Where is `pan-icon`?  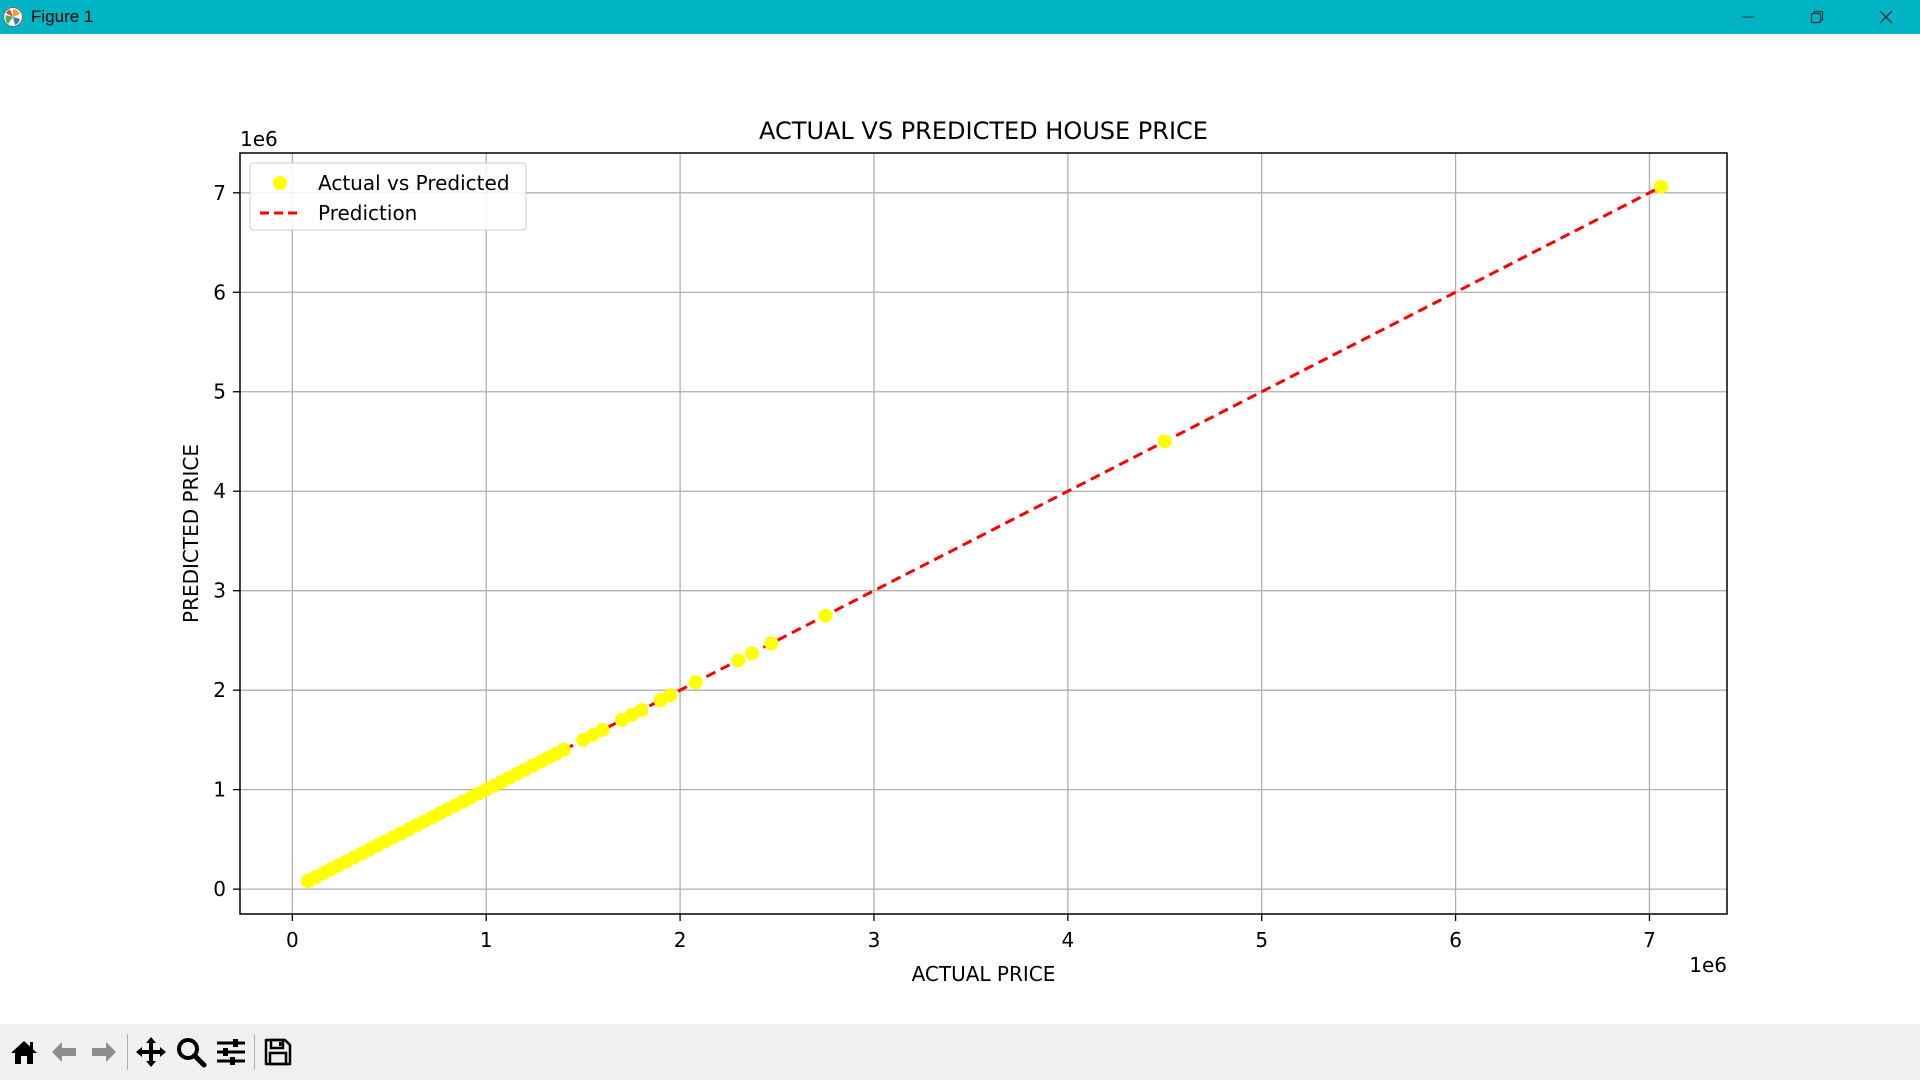
pan-icon is located at coordinates (151, 1052).